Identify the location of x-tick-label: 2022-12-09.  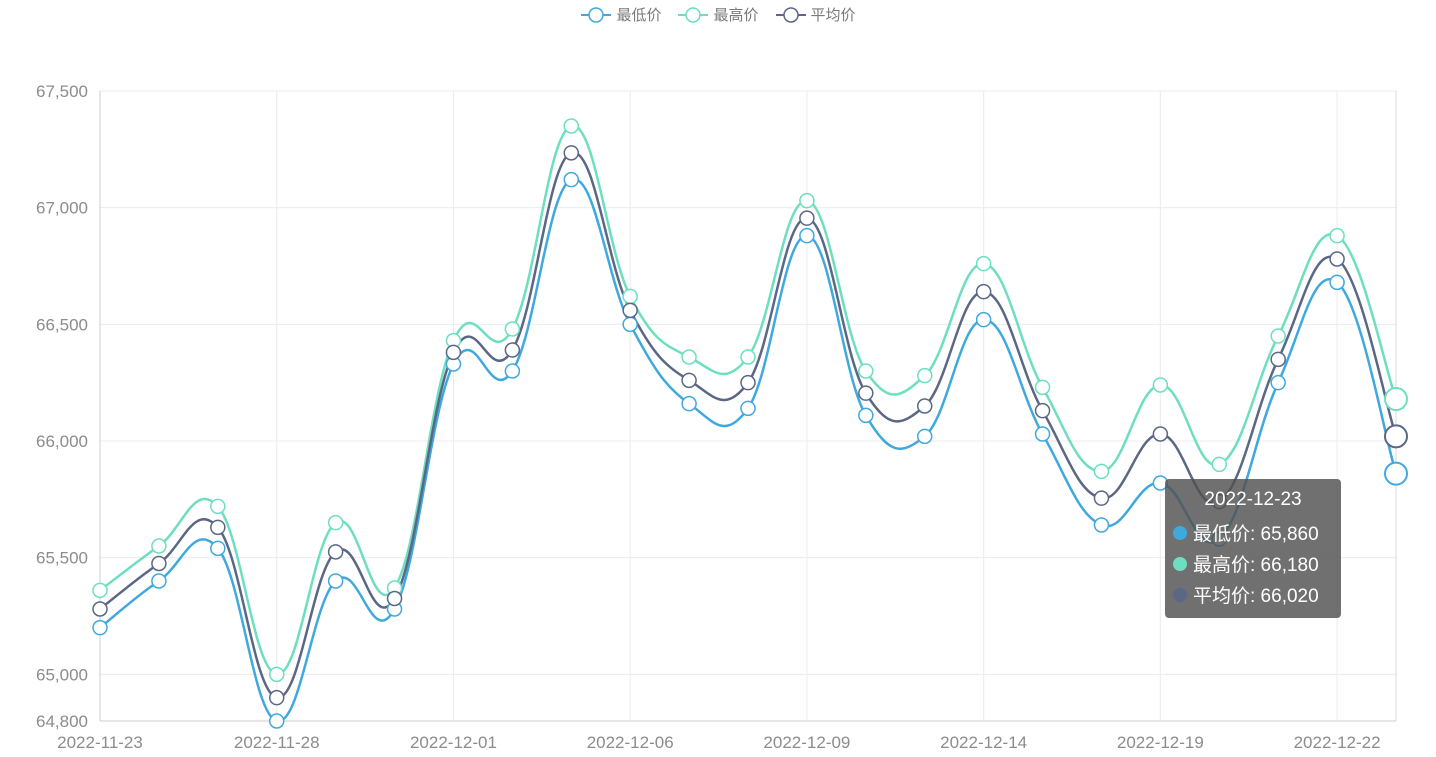
(806, 742).